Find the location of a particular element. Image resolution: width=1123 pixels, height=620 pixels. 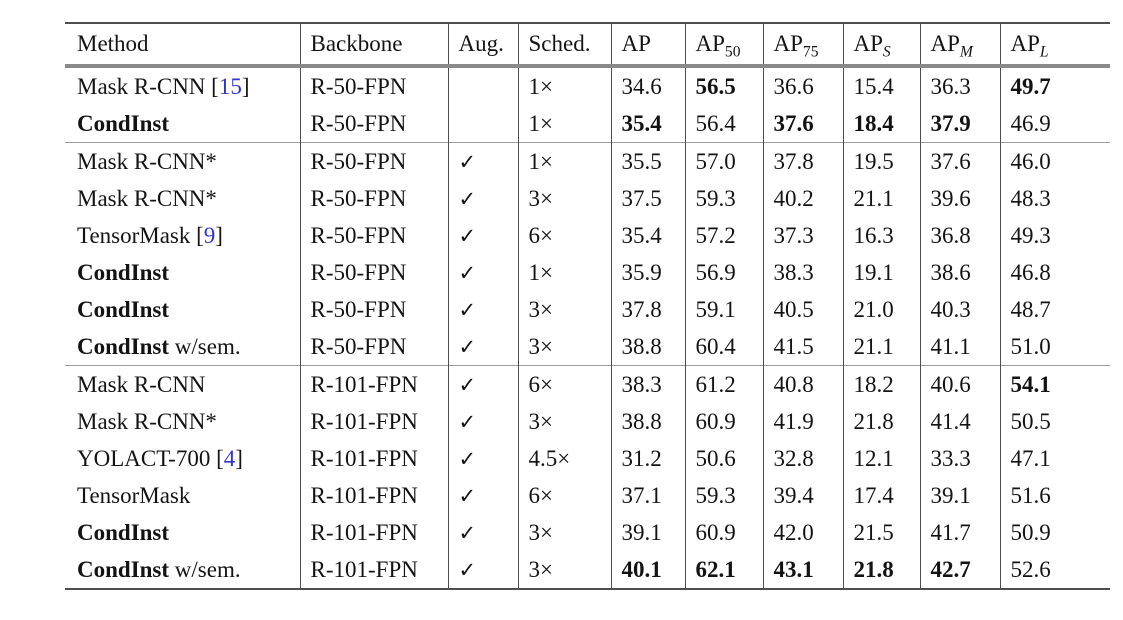

cell-apM: 40.6 is located at coordinates (960, 384).